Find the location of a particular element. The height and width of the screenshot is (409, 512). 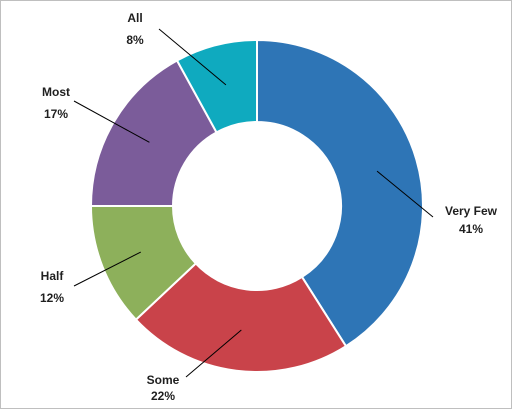

label-veryfew-pct: 41% is located at coordinates (471, 229).